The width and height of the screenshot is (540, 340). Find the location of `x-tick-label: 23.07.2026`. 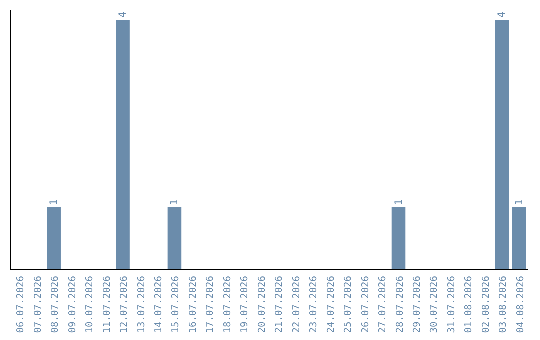

x-tick-label: 23.07.2026 is located at coordinates (314, 305).